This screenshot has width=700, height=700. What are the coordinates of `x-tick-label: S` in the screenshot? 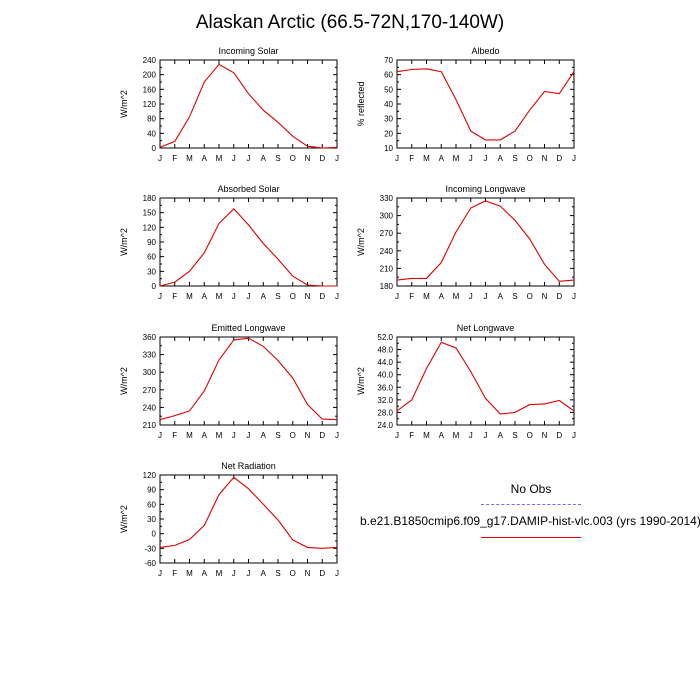 It's located at (514, 296).